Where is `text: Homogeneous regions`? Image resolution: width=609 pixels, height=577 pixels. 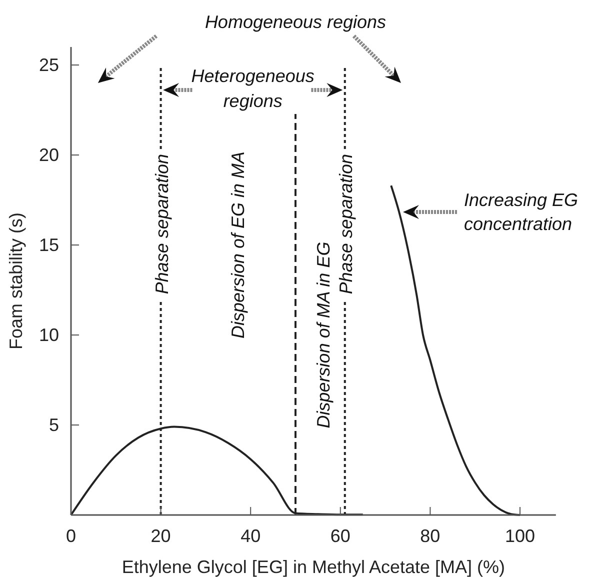 text: Homogeneous regions is located at coordinates (295, 22).